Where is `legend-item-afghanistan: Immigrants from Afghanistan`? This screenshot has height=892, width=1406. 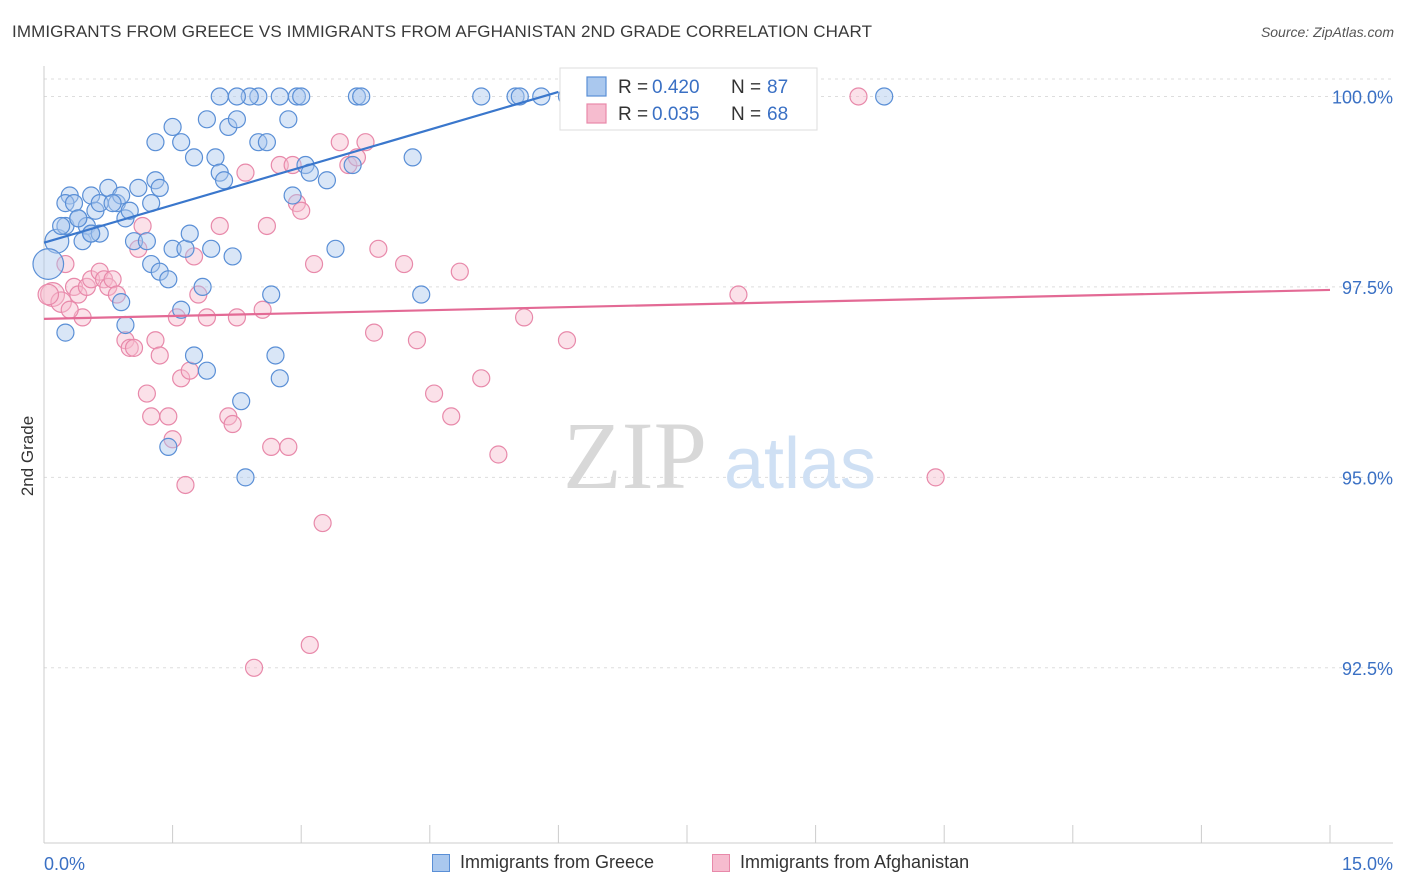 legend-item-afghanistan: Immigrants from Afghanistan is located at coordinates (840, 862).